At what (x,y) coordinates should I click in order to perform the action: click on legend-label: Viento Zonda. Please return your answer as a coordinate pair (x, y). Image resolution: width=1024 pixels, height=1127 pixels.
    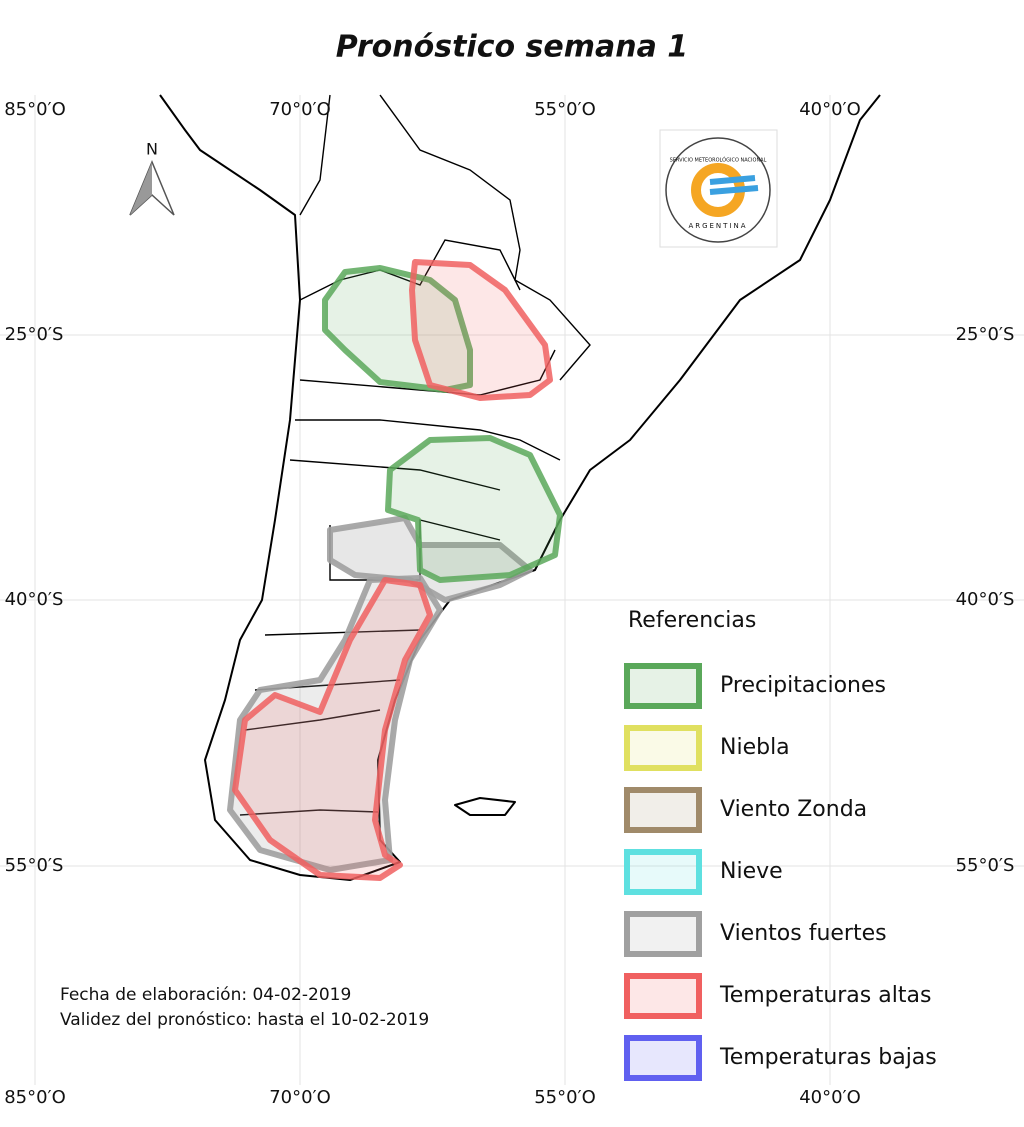
    Looking at the image, I should click on (793, 809).